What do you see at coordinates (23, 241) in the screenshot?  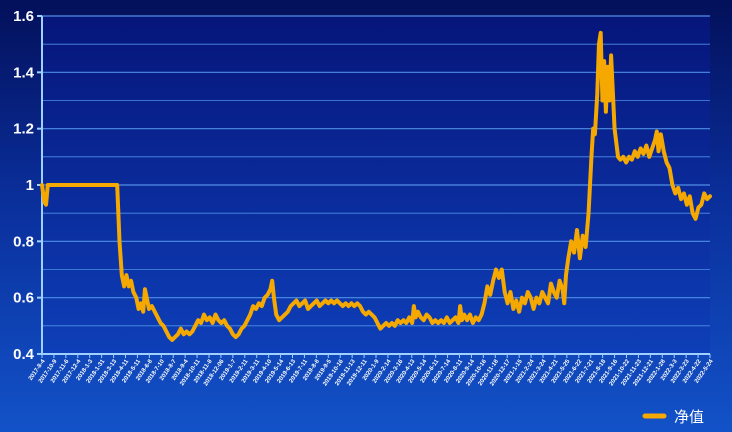 I see `y-tick-label: 0.8` at bounding box center [23, 241].